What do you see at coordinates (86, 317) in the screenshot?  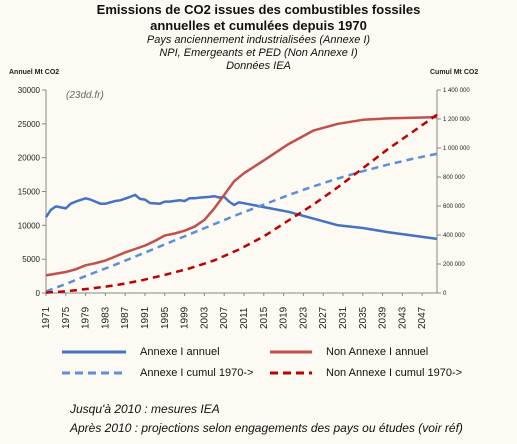 I see `x-tick-label: 1979` at bounding box center [86, 317].